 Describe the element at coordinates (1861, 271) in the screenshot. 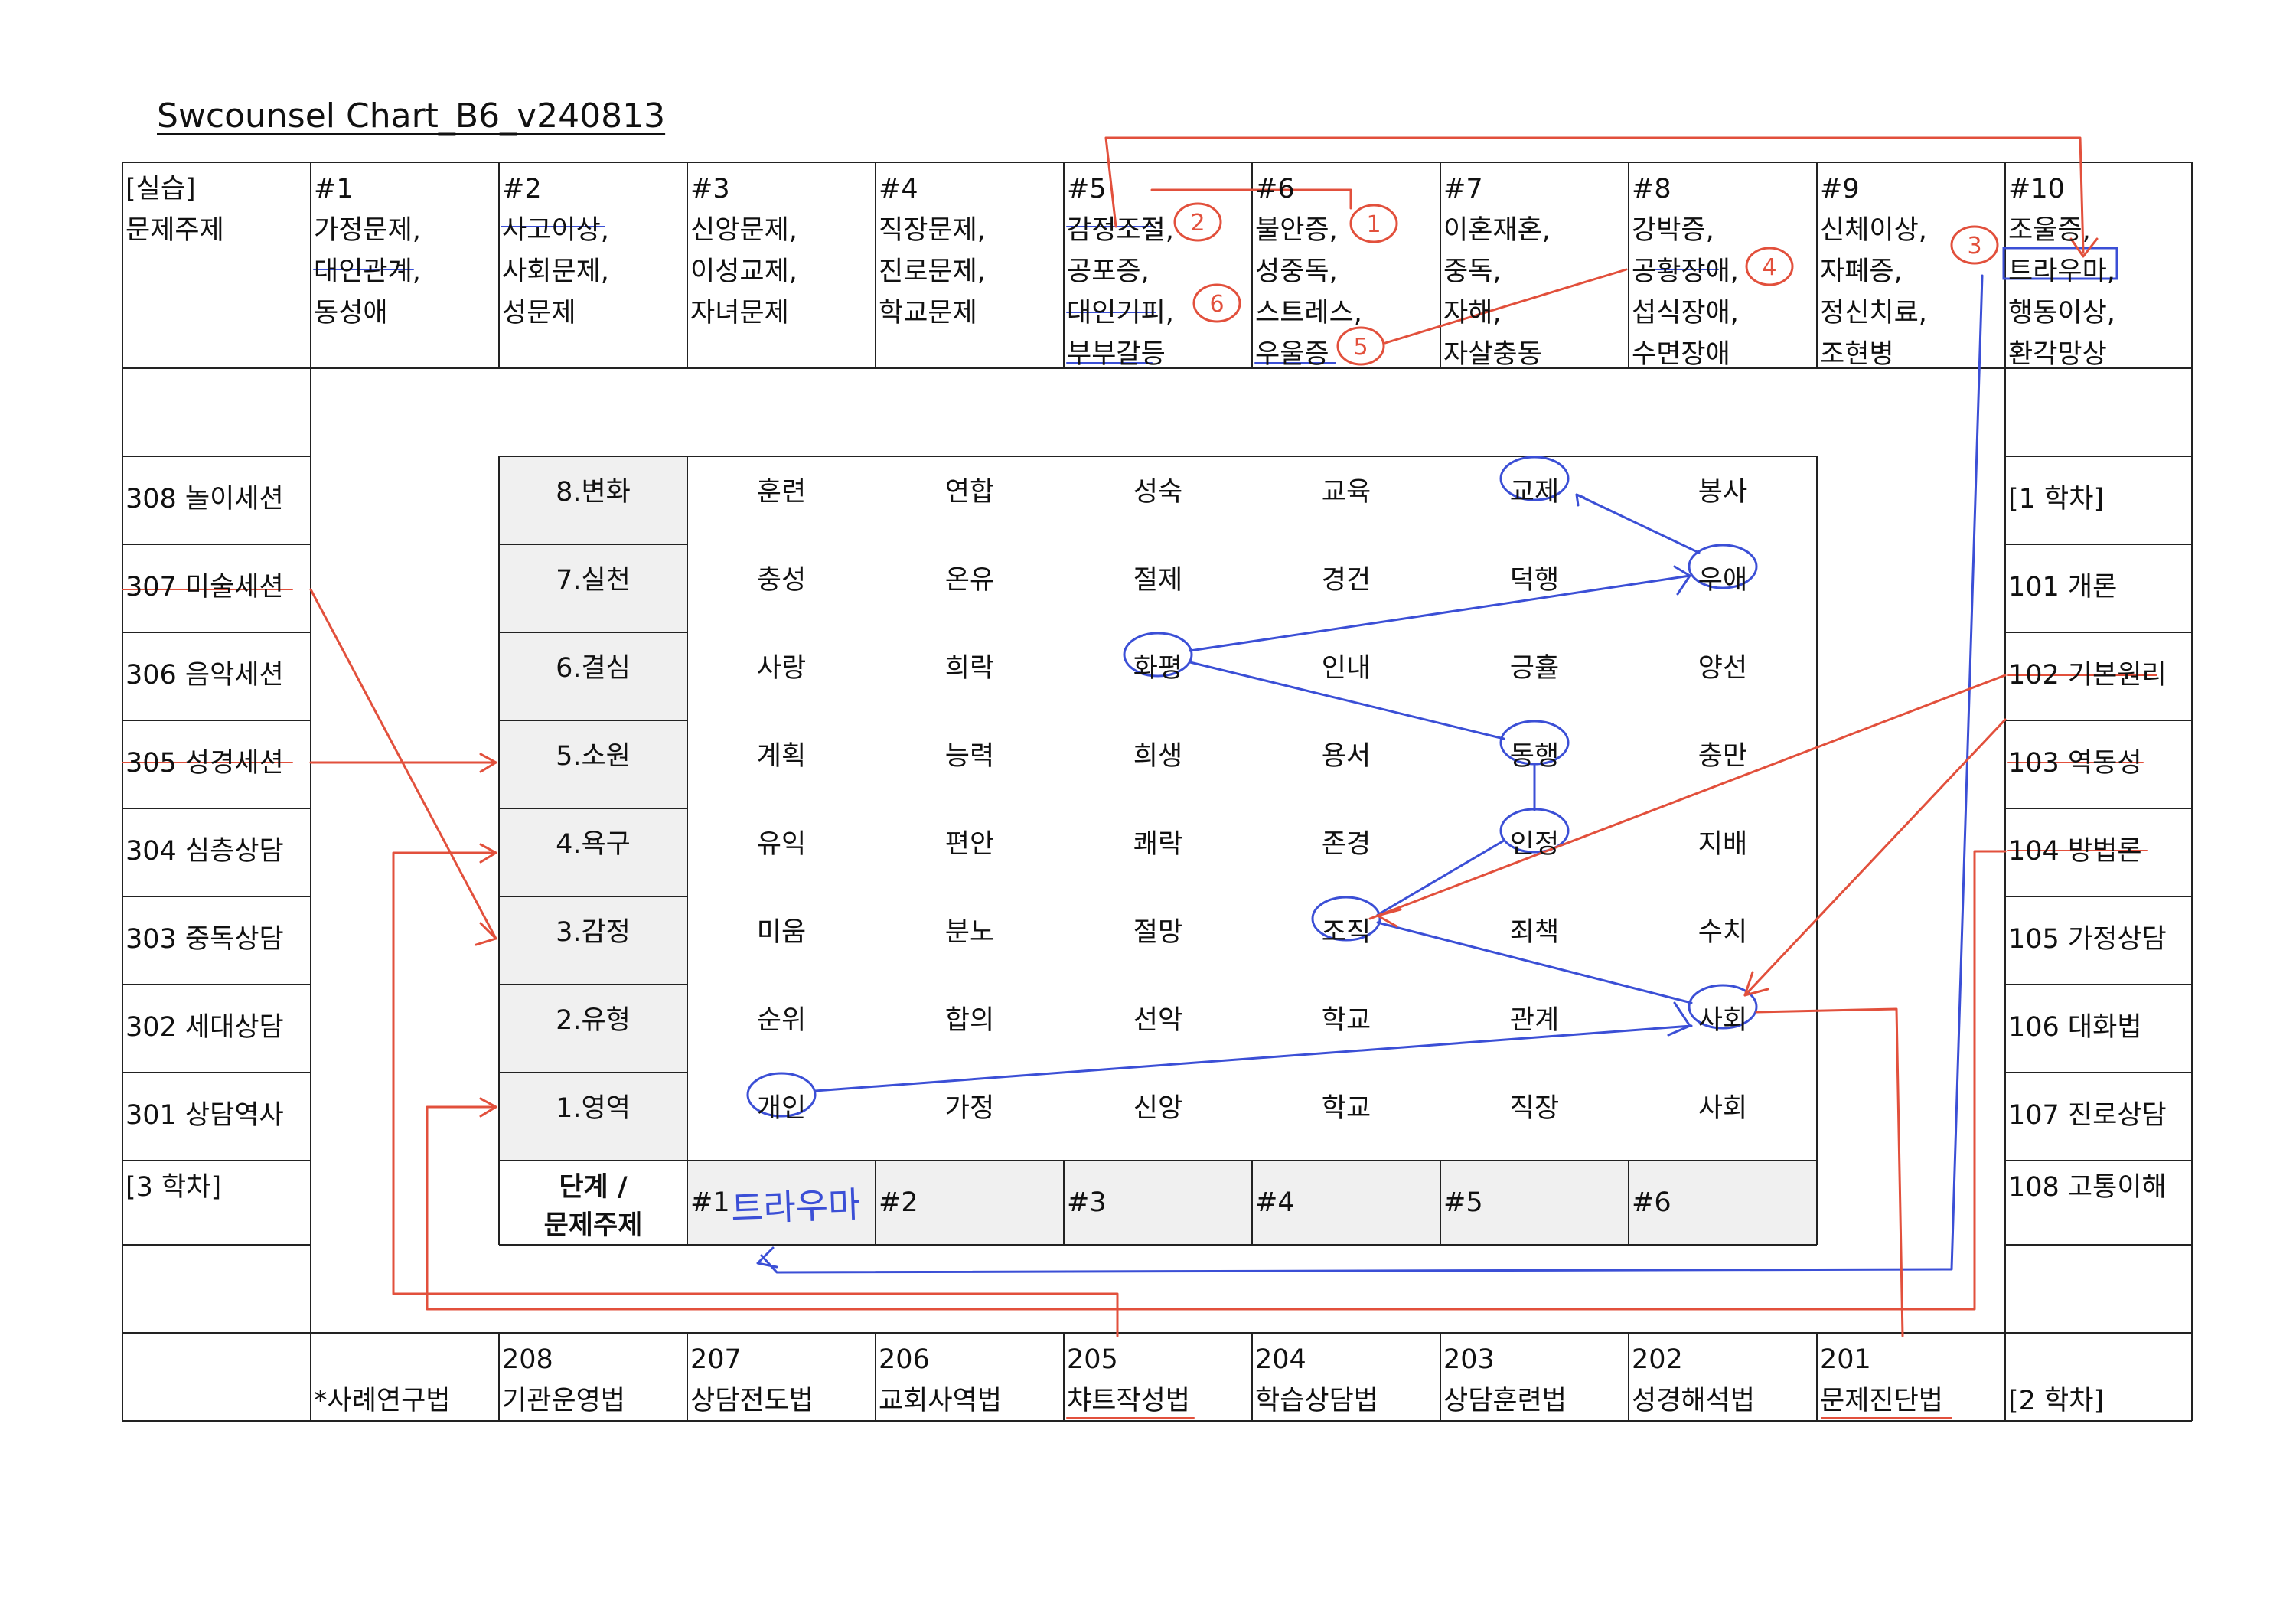

I see `problem-topic: 자폐증,` at that location.